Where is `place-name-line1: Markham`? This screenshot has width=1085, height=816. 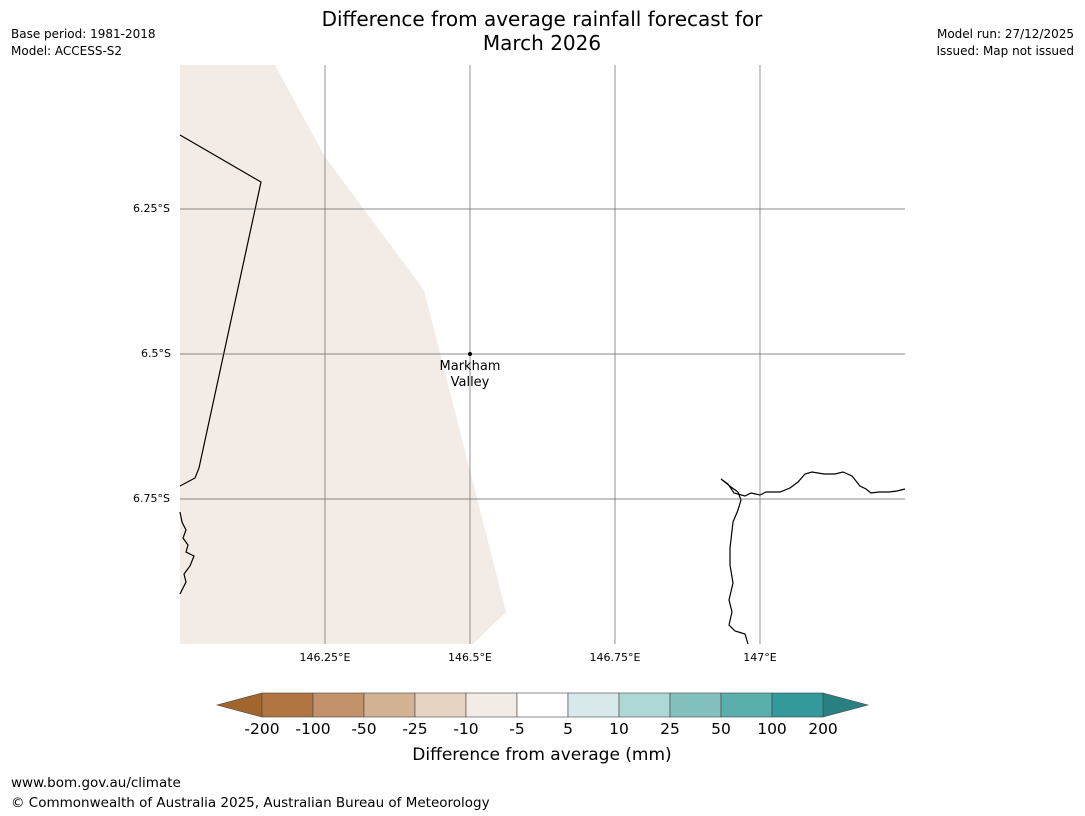 place-name-line1: Markham is located at coordinates (470, 366).